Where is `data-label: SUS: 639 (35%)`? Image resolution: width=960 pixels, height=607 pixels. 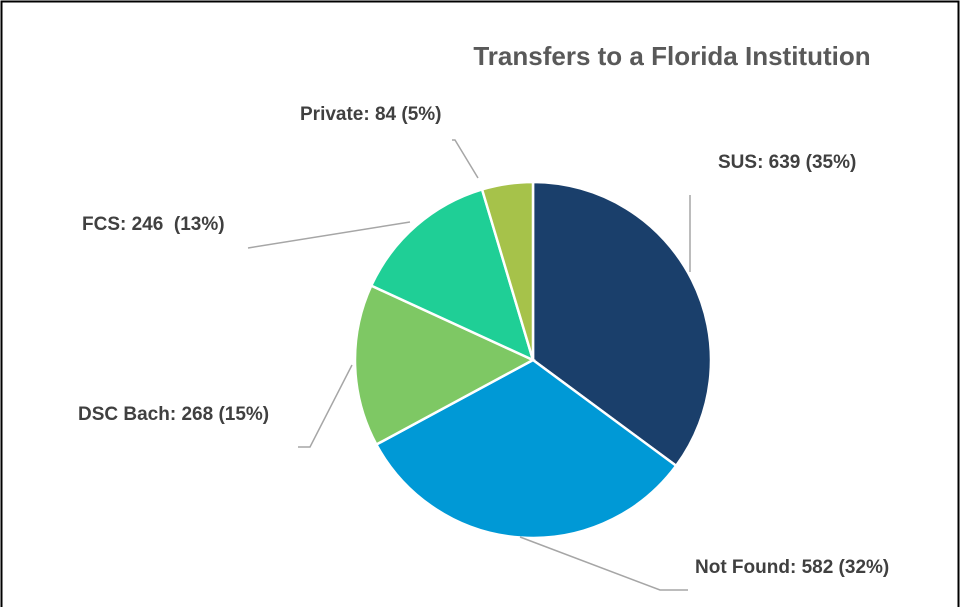
data-label: SUS: 639 (35%) is located at coordinates (787, 162).